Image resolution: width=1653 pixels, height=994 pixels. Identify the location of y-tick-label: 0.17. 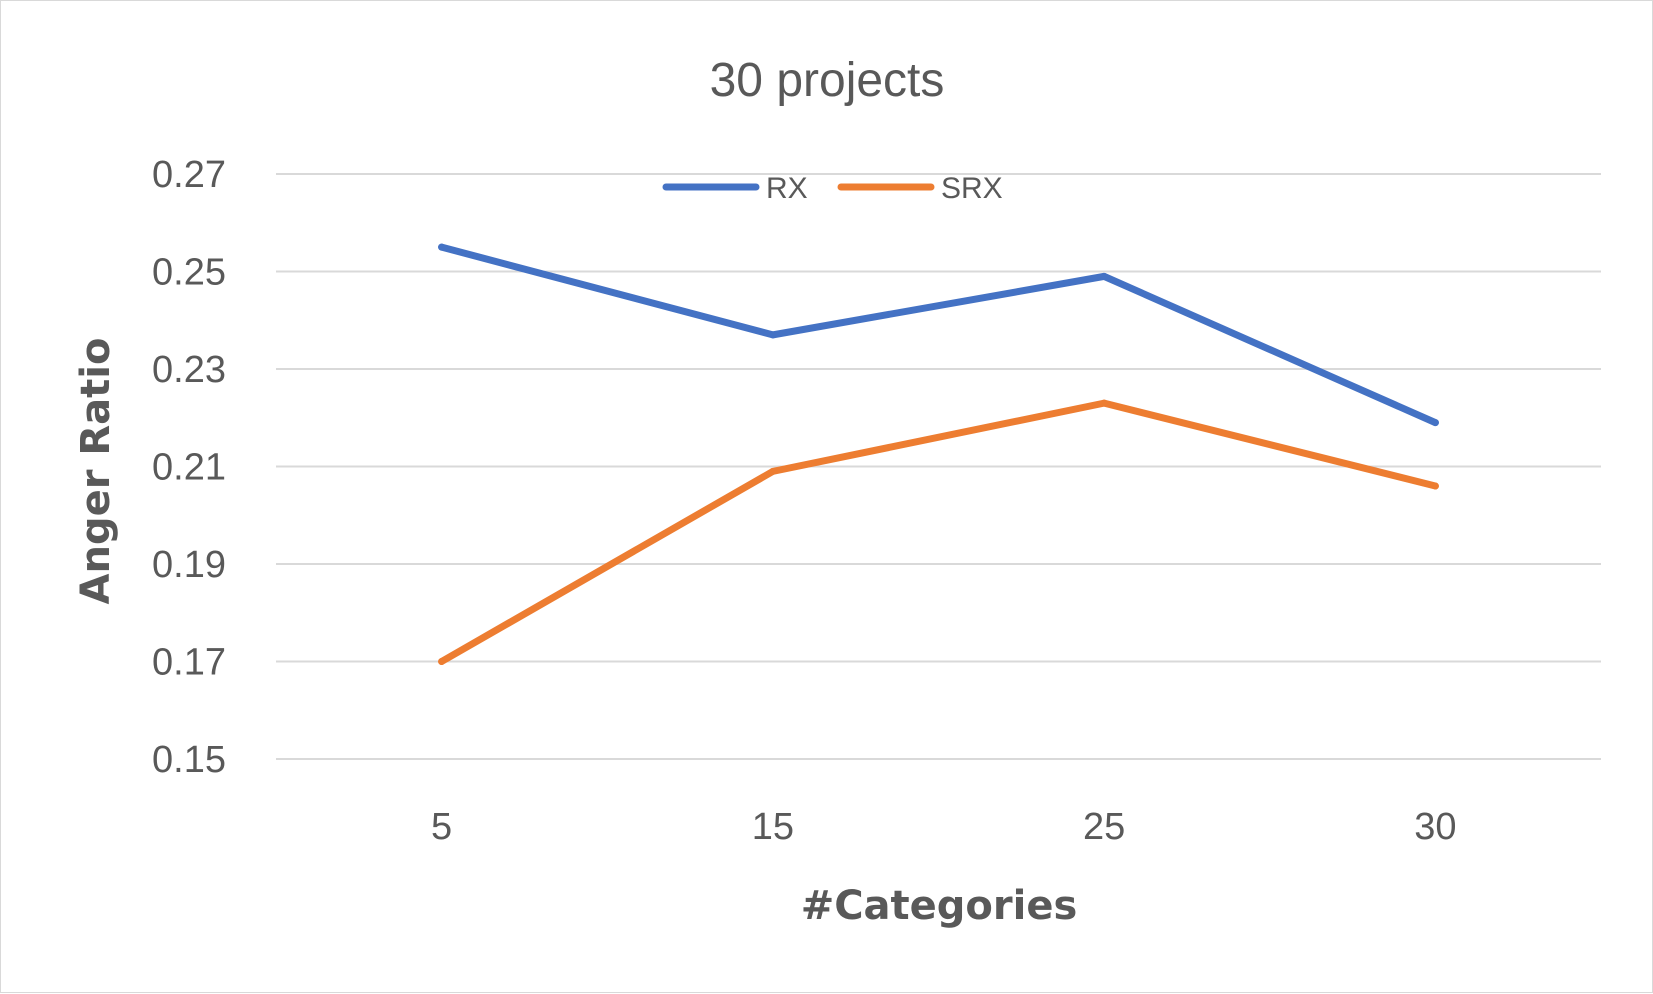
(189, 663).